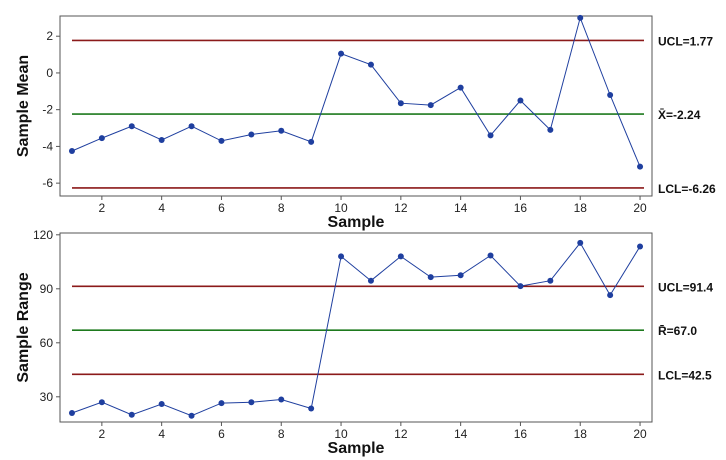 Image resolution: width=726 pixels, height=460 pixels. I want to click on y-axis-title: Sample Mean, so click(23, 106).